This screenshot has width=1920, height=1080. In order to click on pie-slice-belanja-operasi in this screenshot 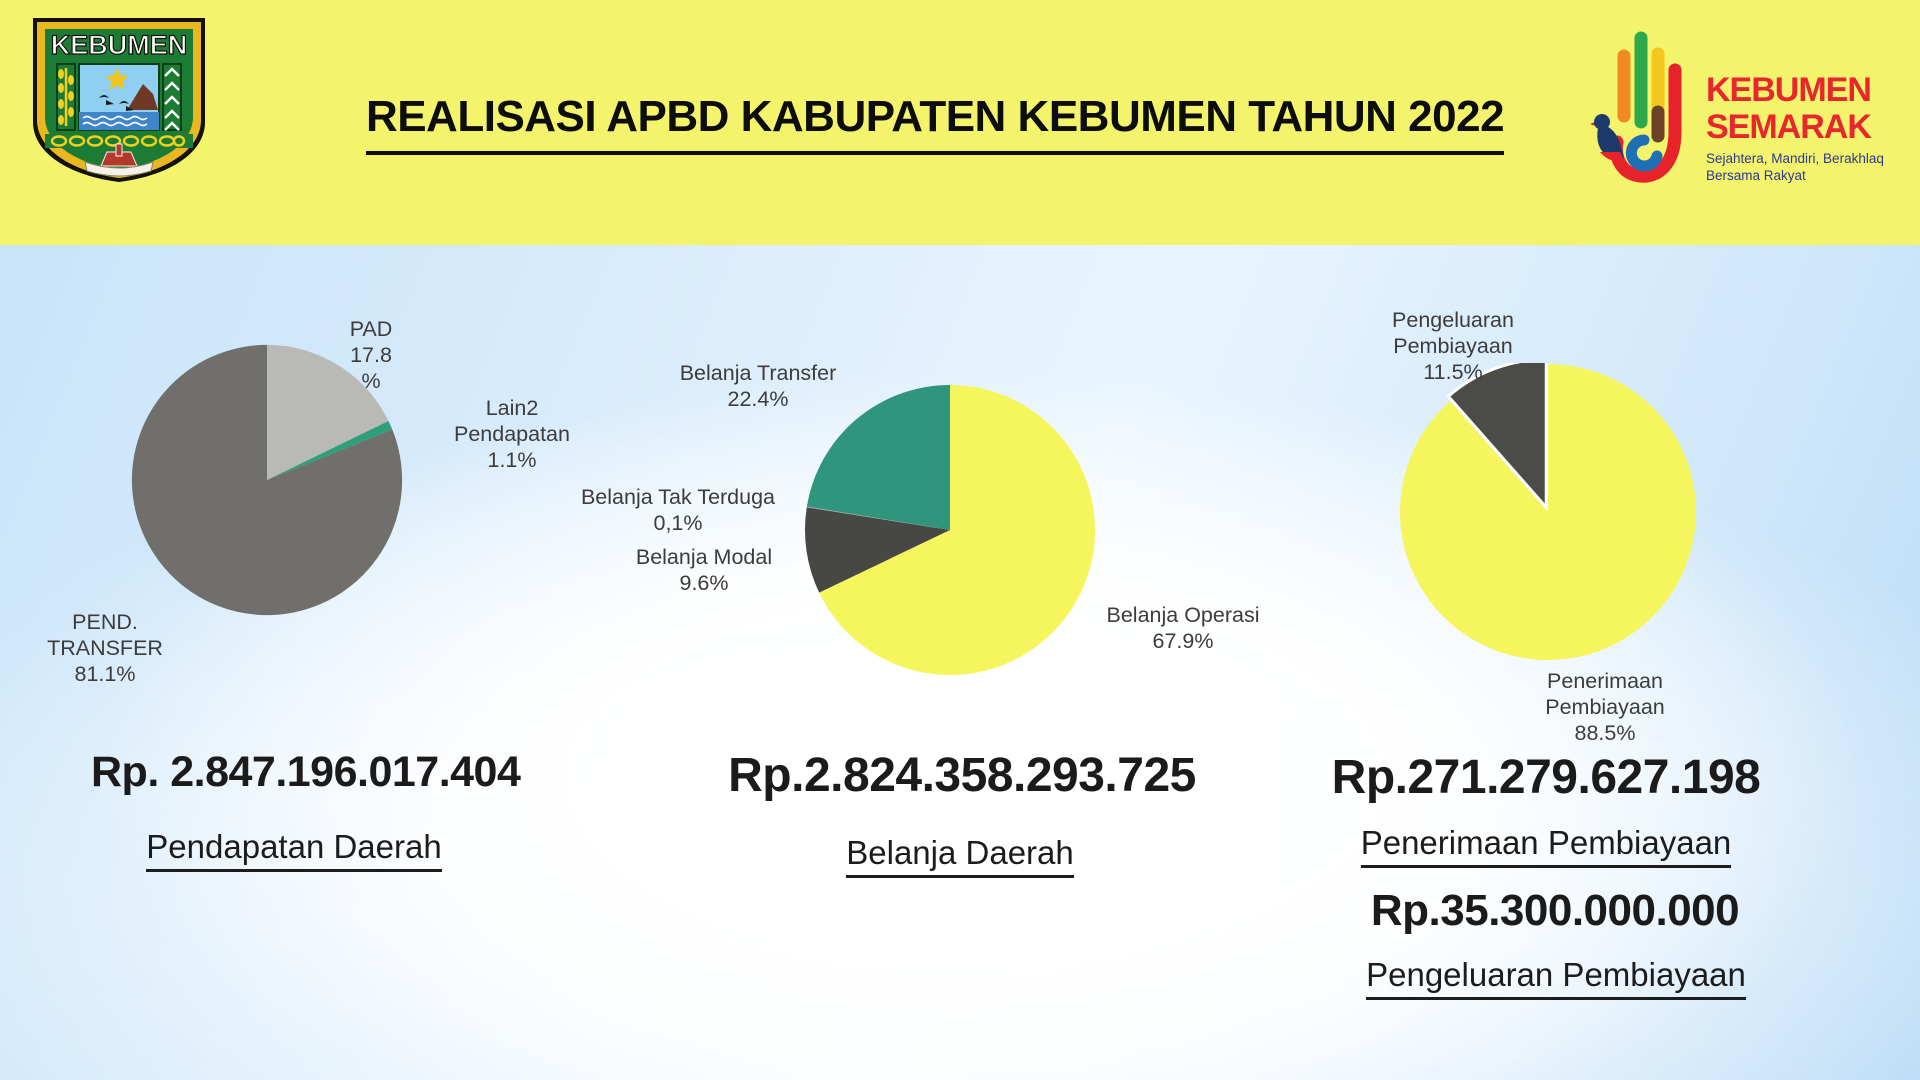, I will do `click(957, 530)`.